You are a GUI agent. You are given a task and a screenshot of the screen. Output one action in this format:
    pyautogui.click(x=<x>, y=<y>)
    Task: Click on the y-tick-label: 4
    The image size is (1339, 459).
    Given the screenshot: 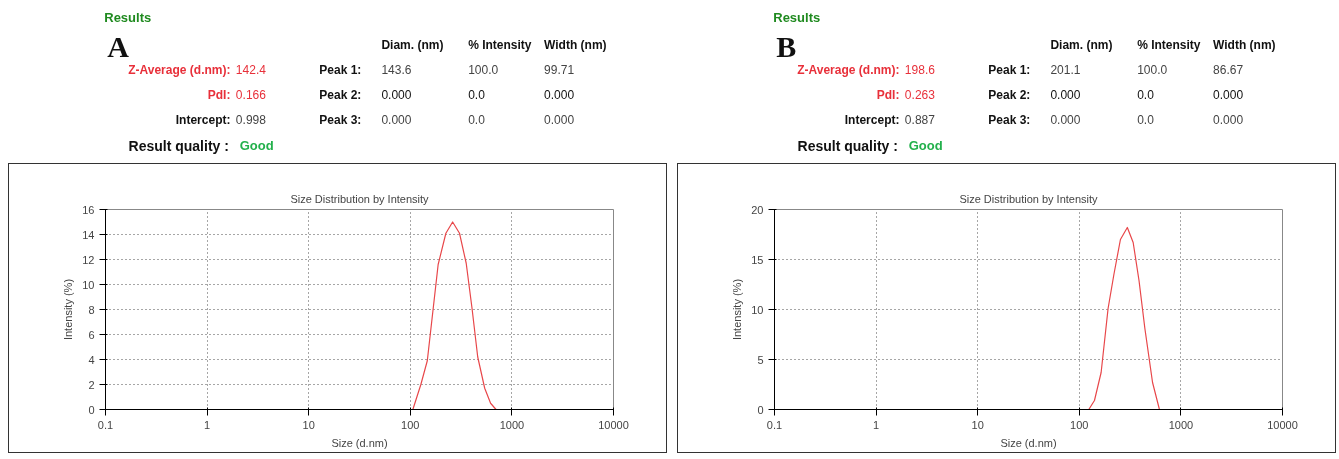 What is the action you would take?
    pyautogui.click(x=91, y=359)
    